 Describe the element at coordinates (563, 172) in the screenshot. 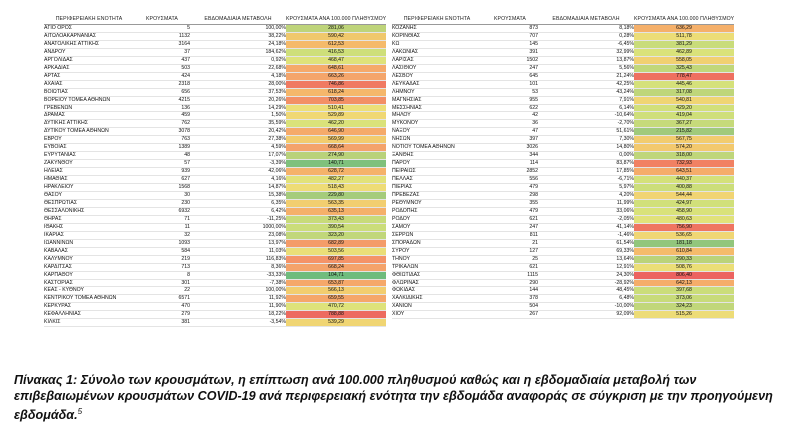

I see `table-row: ΠΕΙΡΑΙΩΣ 2852 17,85% 643,51` at that location.